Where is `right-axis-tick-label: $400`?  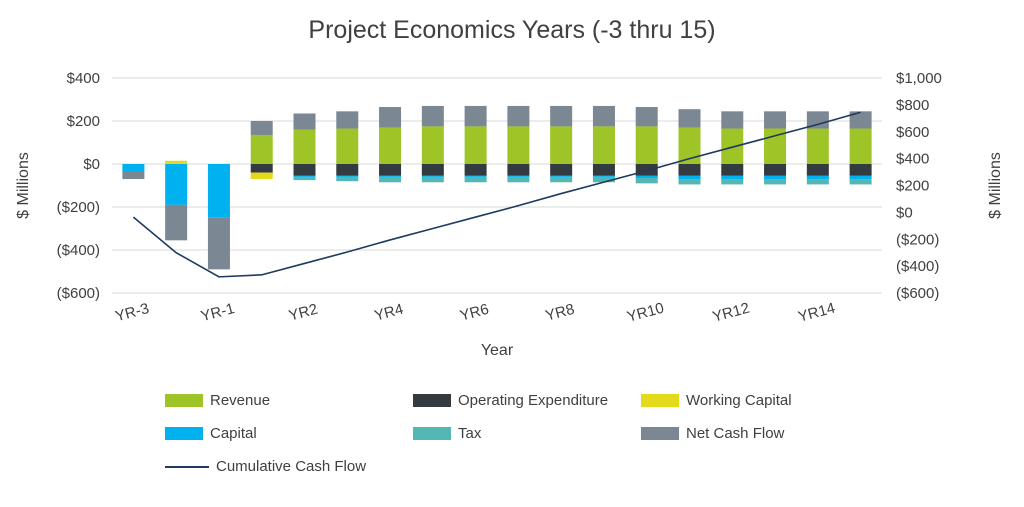
right-axis-tick-label: $400 is located at coordinates (912, 159).